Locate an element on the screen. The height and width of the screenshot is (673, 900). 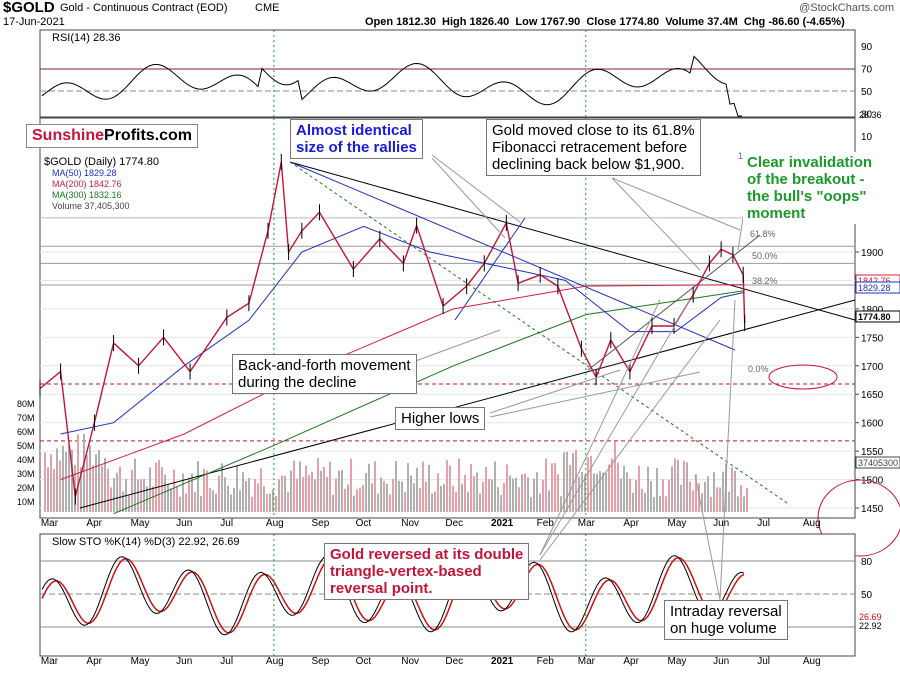
month-label: May is located at coordinates (140, 523).